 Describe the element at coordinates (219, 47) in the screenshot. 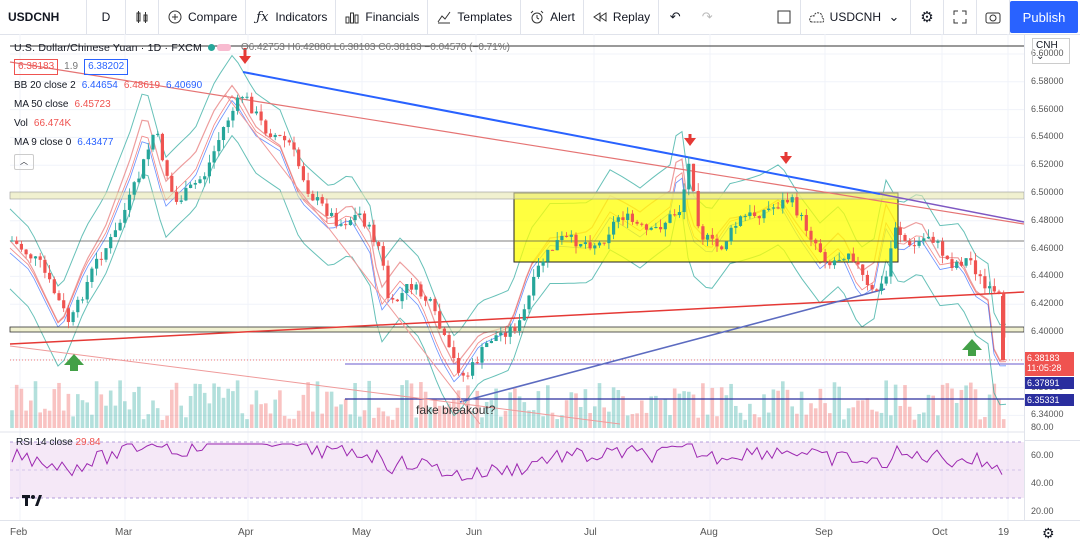

I see `legend-toggle` at that location.